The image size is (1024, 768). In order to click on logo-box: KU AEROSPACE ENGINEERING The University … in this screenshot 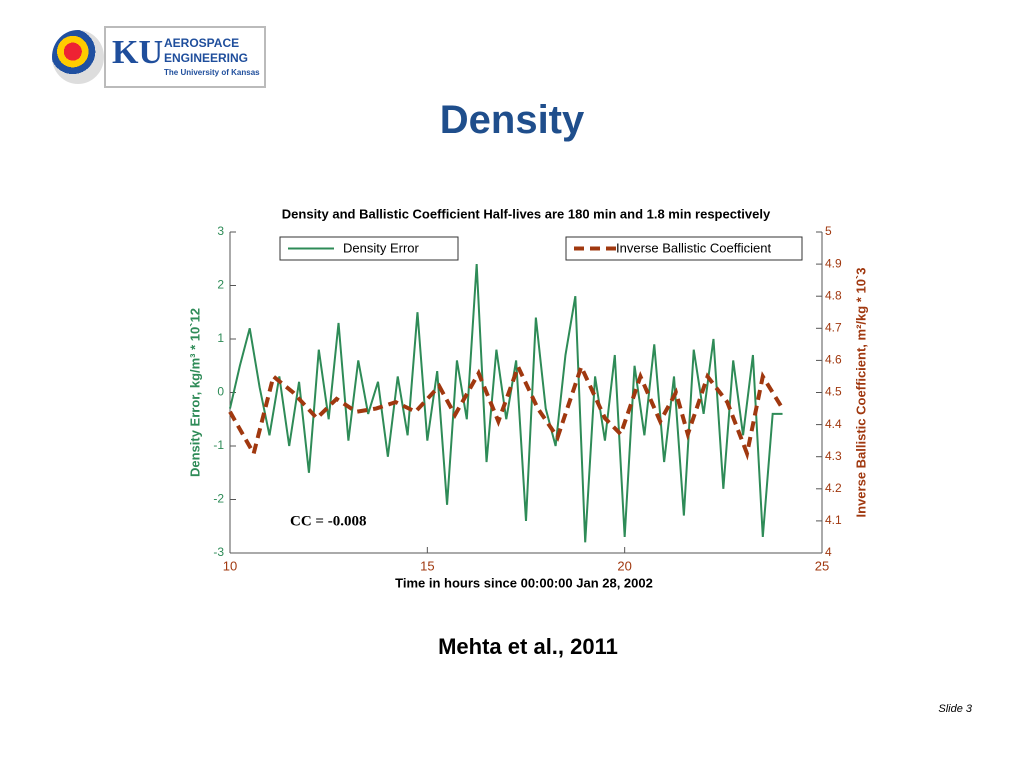, I will do `click(185, 57)`.